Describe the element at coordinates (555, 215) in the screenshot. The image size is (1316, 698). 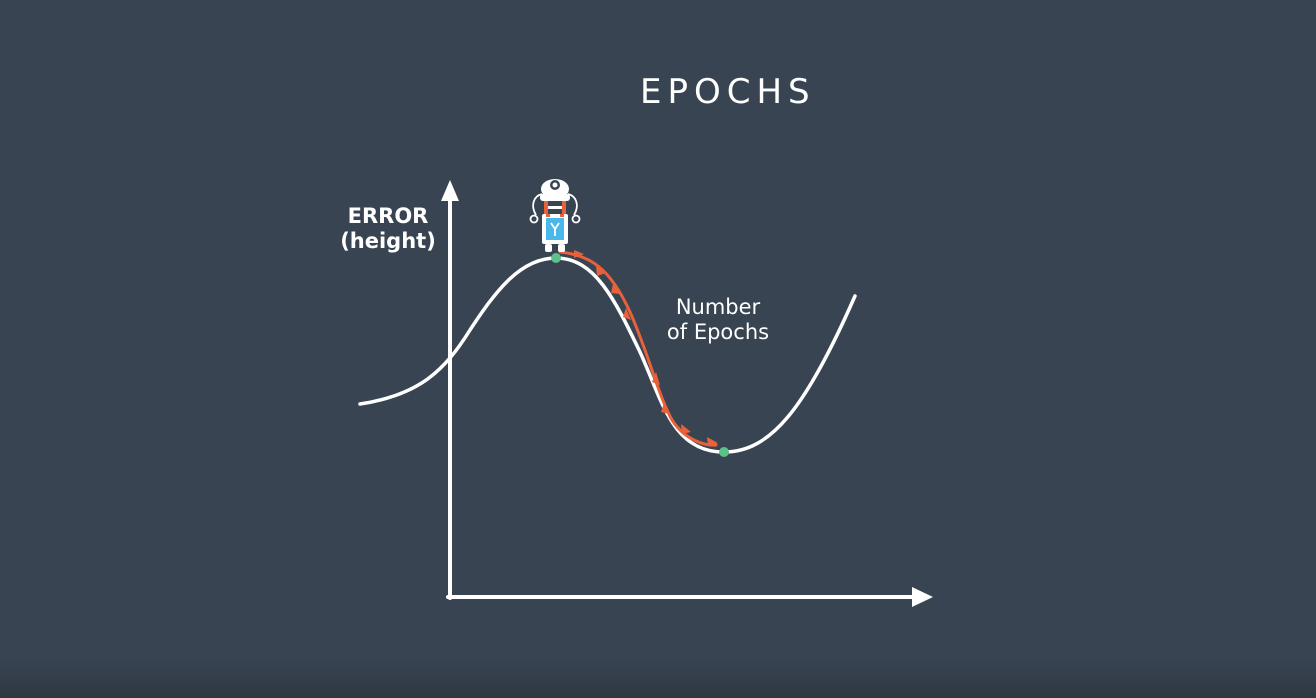
I see `robot-icon` at that location.